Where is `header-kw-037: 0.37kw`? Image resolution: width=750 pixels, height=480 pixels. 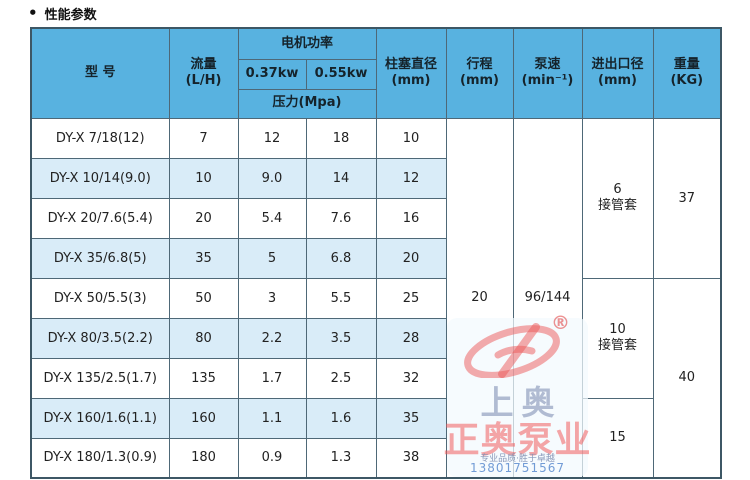 header-kw-037: 0.37kw is located at coordinates (272, 74).